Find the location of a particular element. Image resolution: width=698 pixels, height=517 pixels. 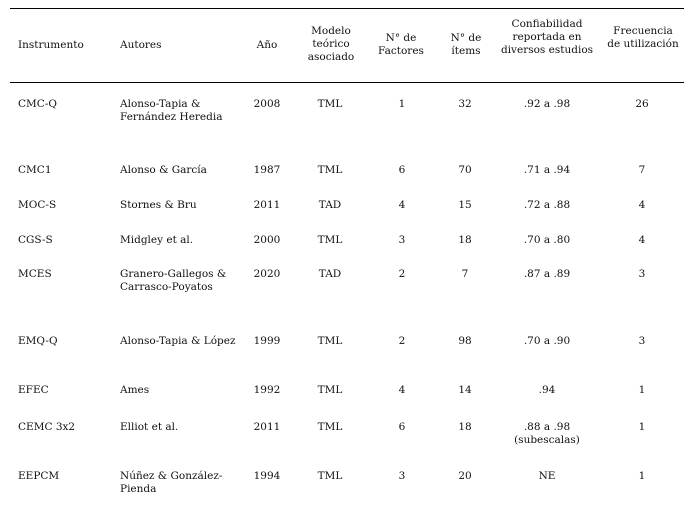

header-modelo: Modelo teórico asociado is located at coordinates (331, 44).